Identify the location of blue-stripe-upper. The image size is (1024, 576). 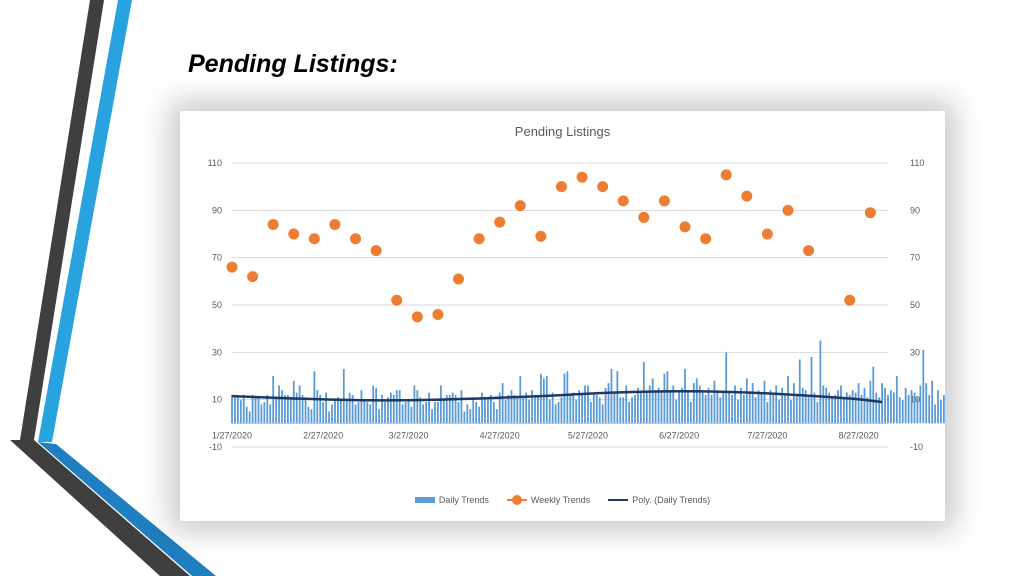
(85, 221).